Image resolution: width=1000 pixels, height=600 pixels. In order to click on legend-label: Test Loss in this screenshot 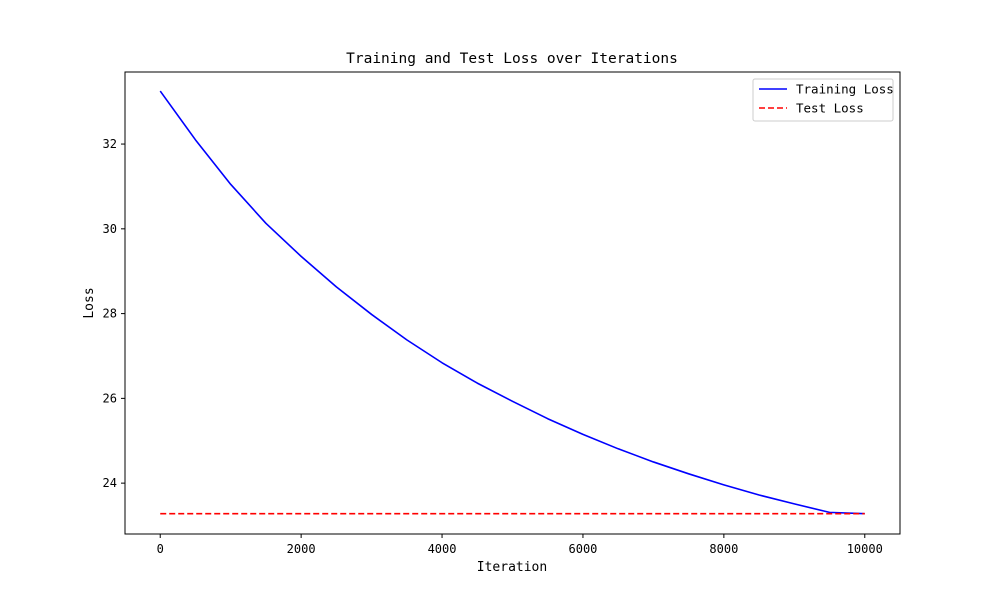, I will do `click(830, 108)`.